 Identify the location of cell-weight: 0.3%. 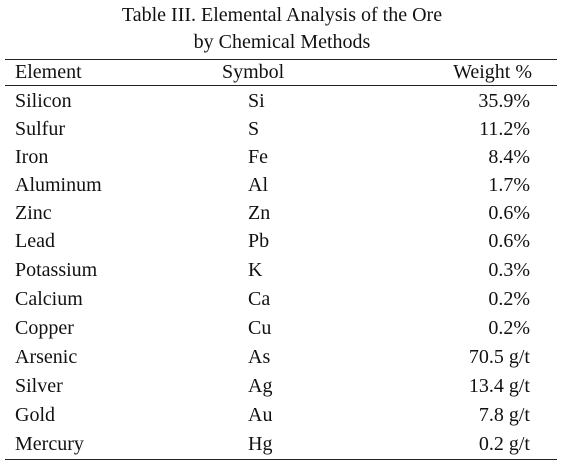
(509, 270).